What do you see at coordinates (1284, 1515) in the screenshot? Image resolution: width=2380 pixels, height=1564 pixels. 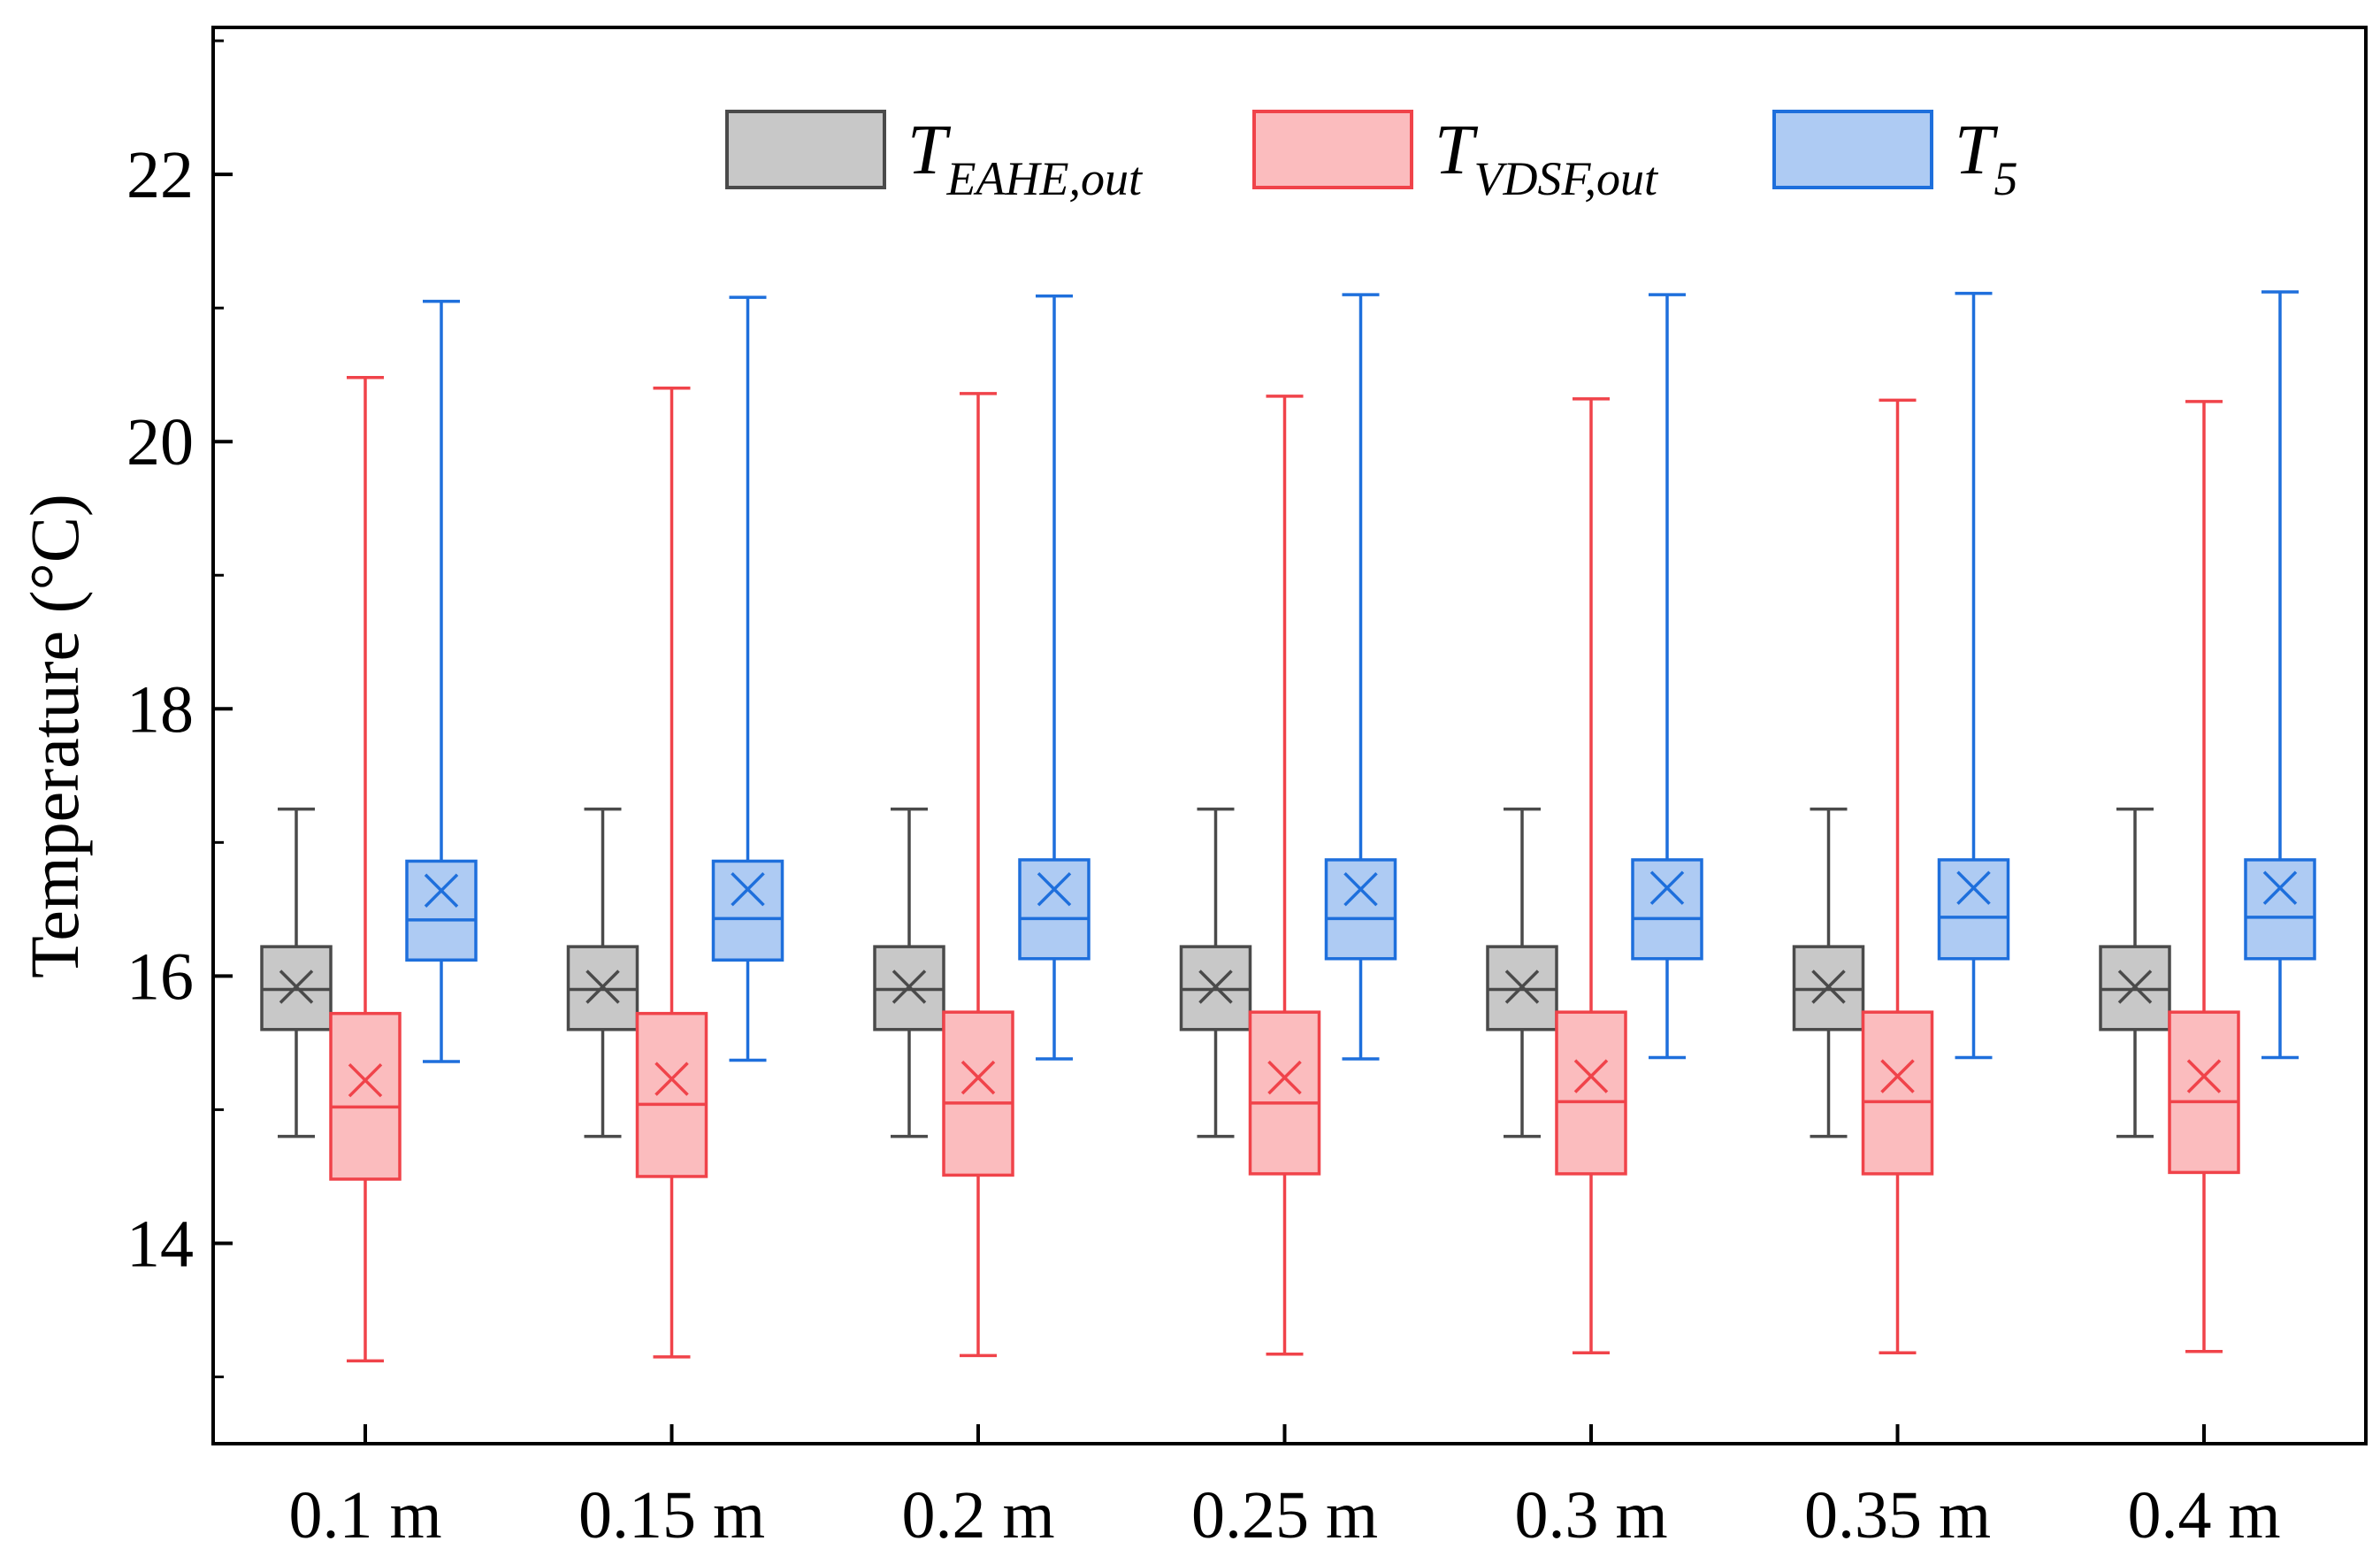 I see `x-tick-label: 0.25 m` at bounding box center [1284, 1515].